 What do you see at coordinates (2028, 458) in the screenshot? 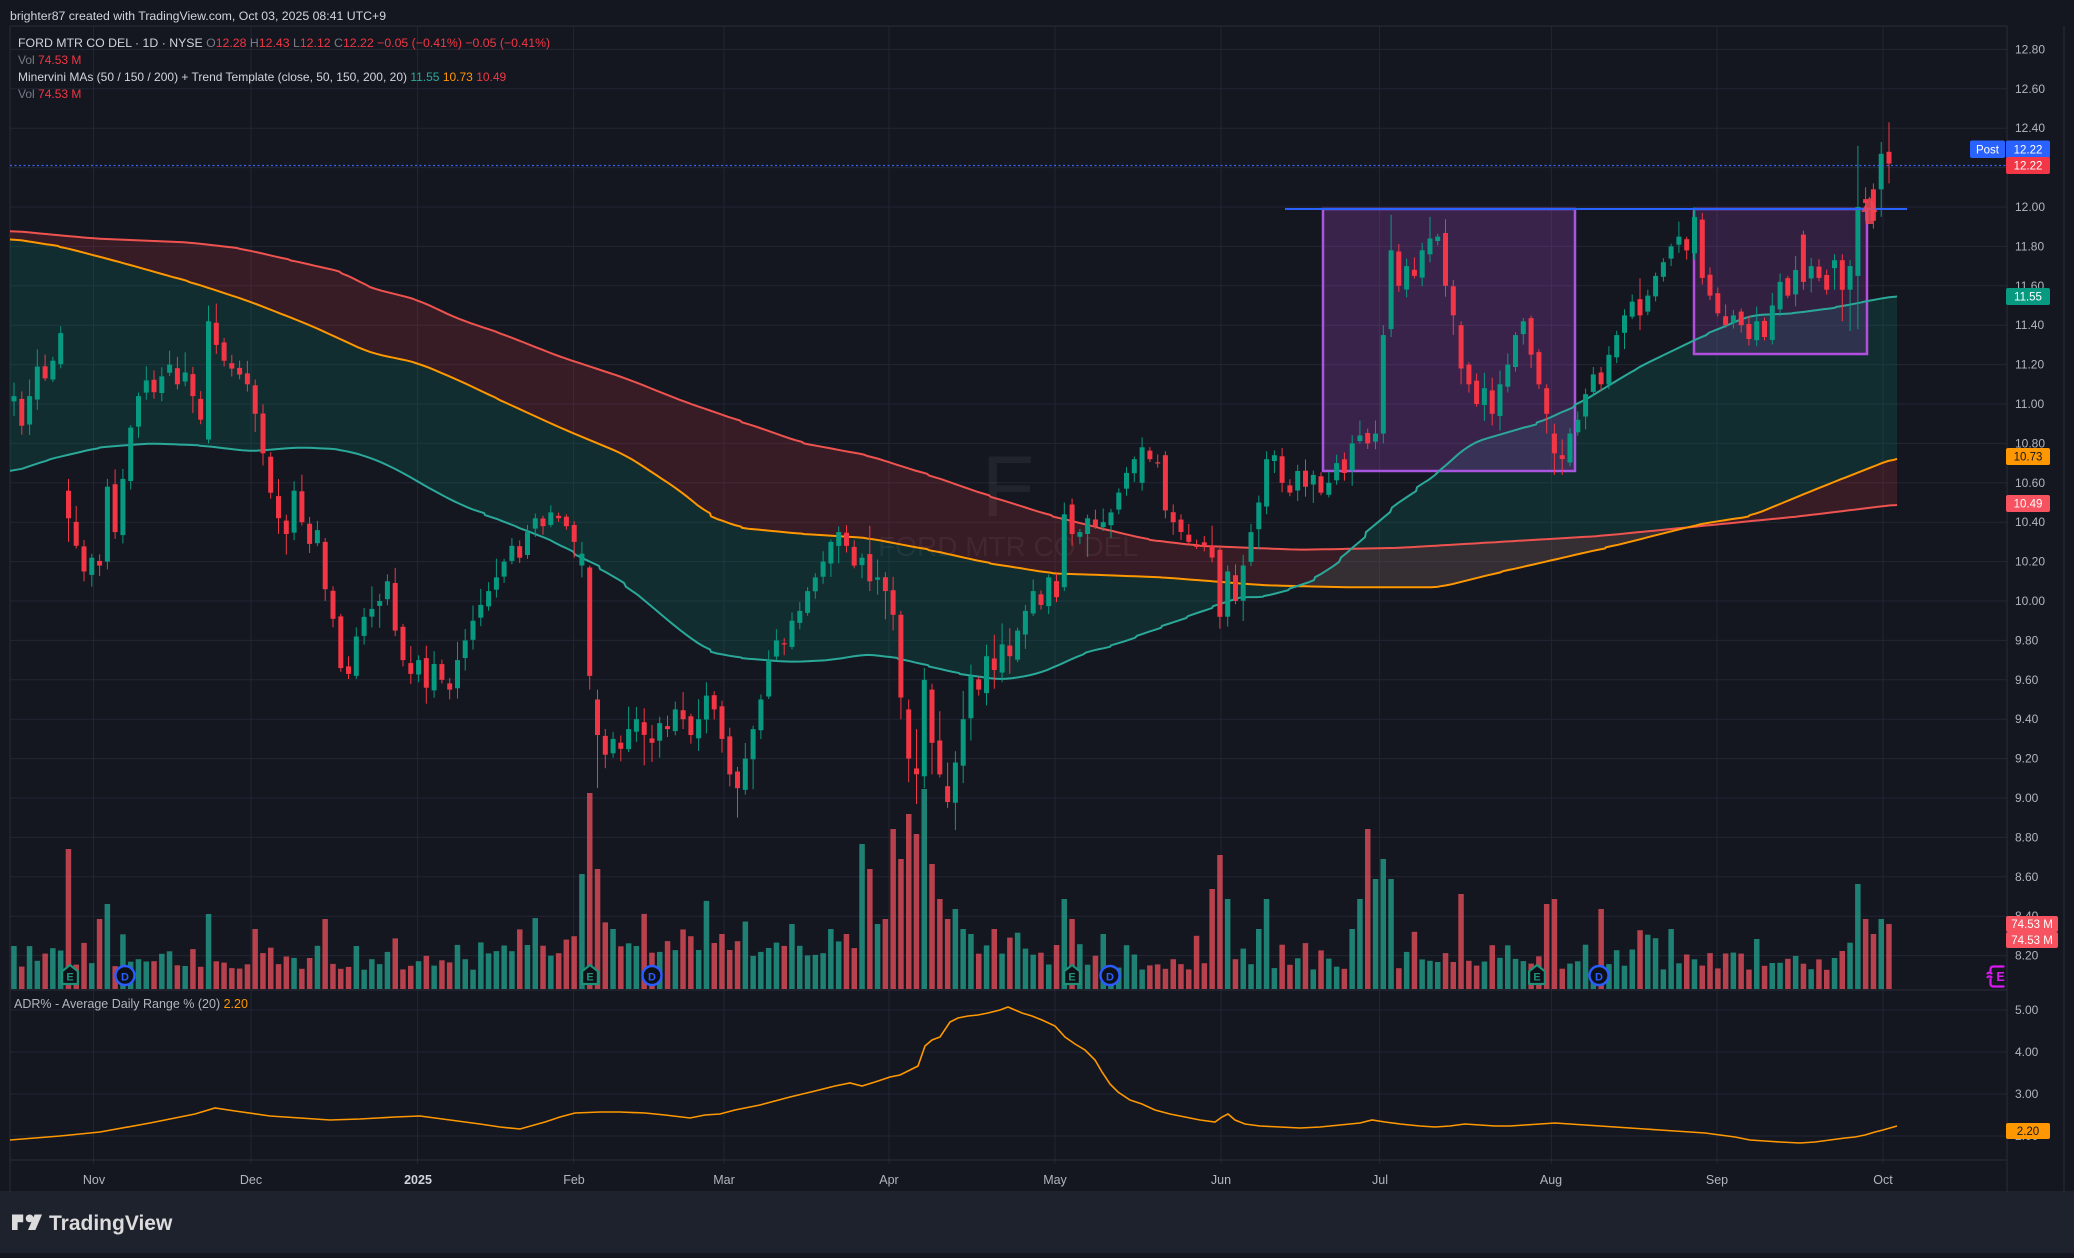
I see `svg-text: 10.73` at bounding box center [2028, 458].